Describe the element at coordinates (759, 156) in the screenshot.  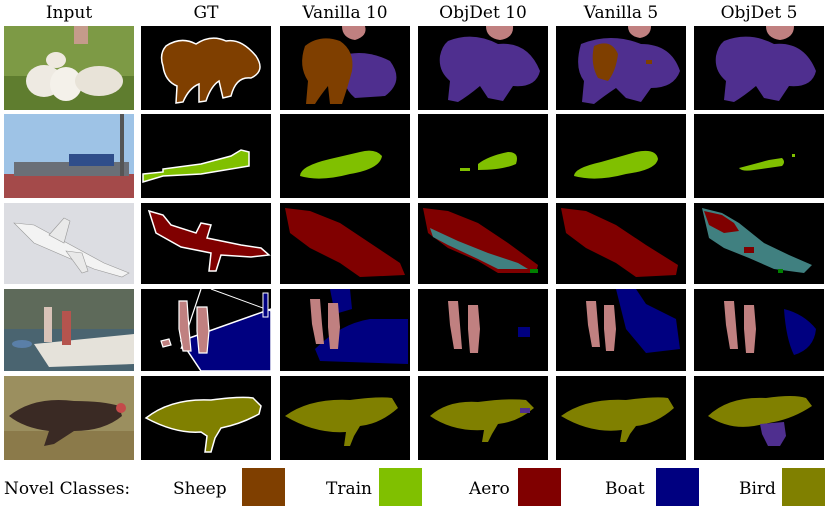
I see `objdet5-mask-train` at that location.